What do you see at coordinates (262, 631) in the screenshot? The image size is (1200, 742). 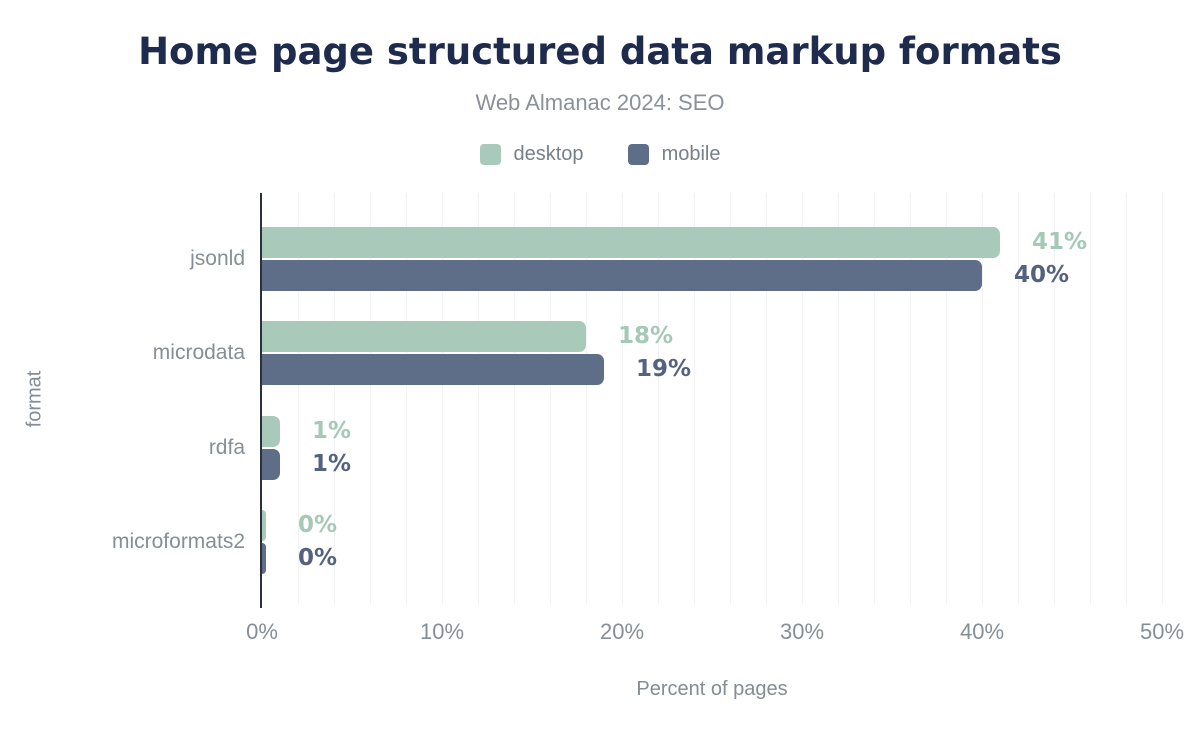 I see `x-tick-0%: 0%` at bounding box center [262, 631].